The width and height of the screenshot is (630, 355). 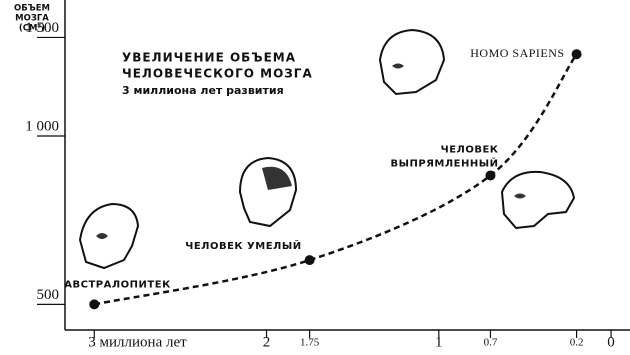 I want to click on point-label: АВСТРАЛОПИТЕК, so click(x=117, y=284).